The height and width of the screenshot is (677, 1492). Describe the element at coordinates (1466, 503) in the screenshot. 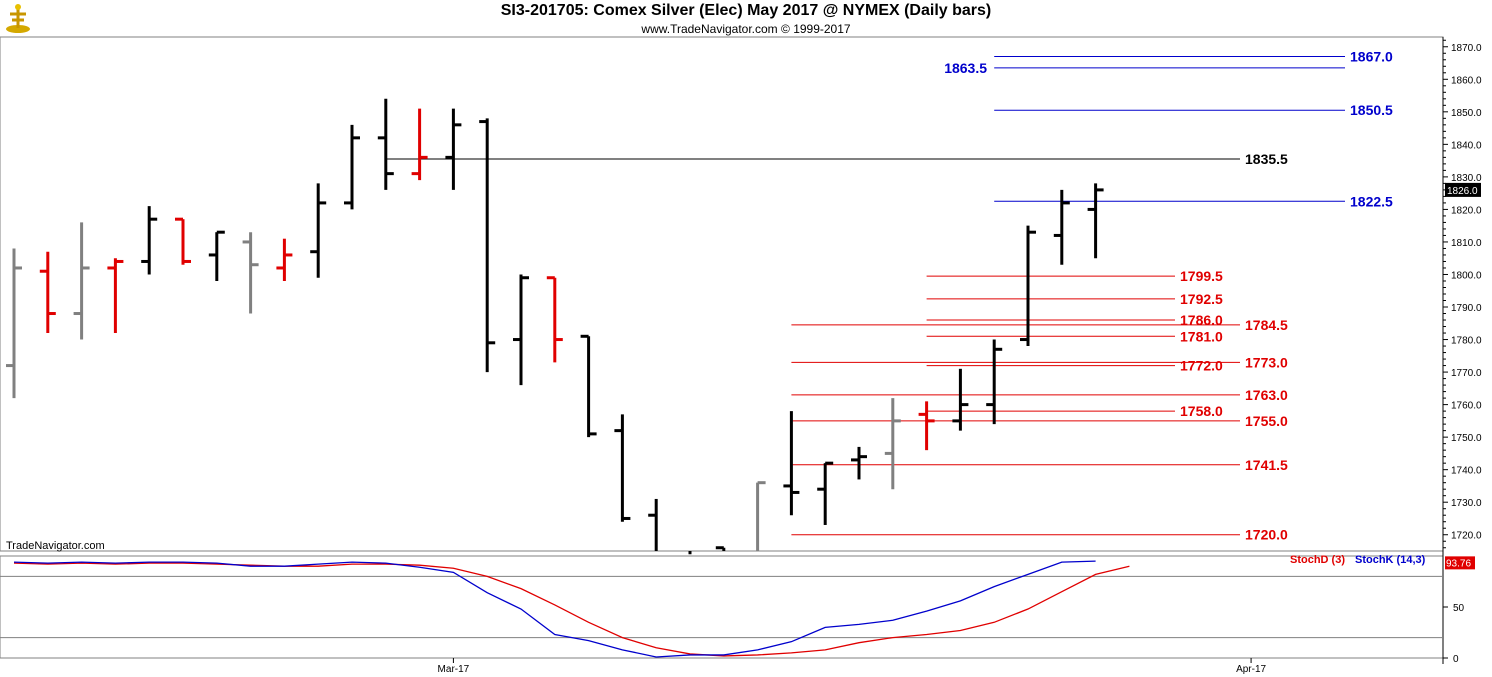

I see `y-tick-label: 1730.0` at that location.